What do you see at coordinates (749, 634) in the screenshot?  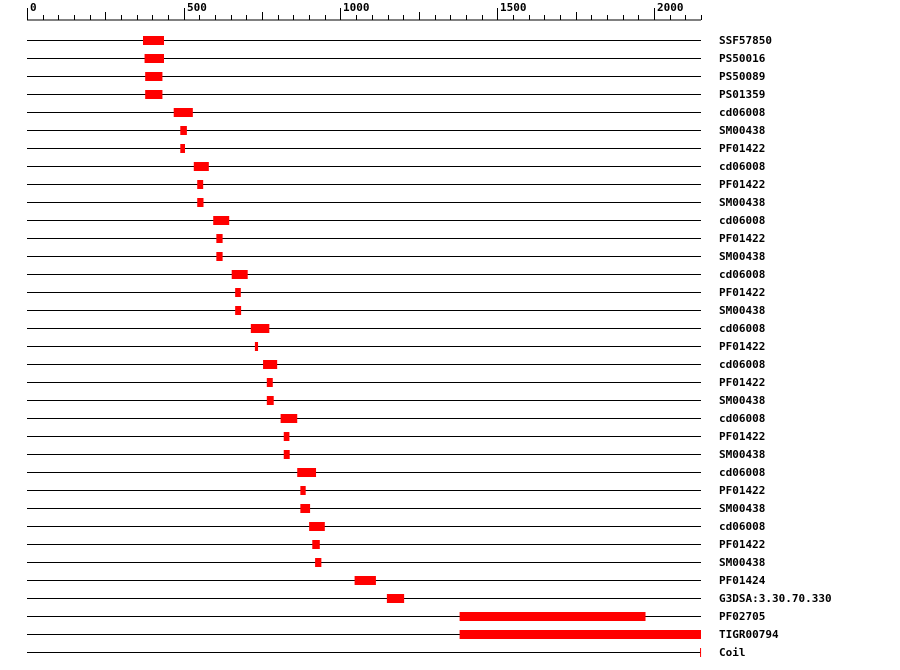 I see `row-label: TIGR00794` at bounding box center [749, 634].